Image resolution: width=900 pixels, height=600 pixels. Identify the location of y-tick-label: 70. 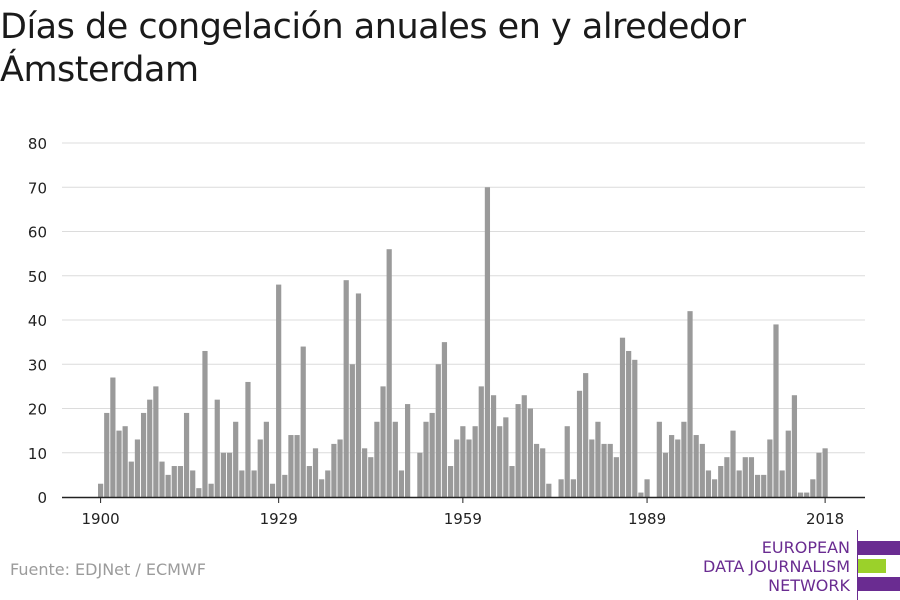
(37, 188).